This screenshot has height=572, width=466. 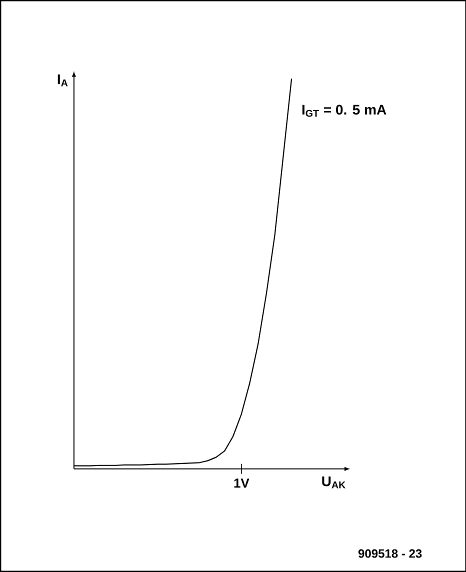 I want to click on x-axis-title: U$_{AK}$, so click(x=334, y=482).